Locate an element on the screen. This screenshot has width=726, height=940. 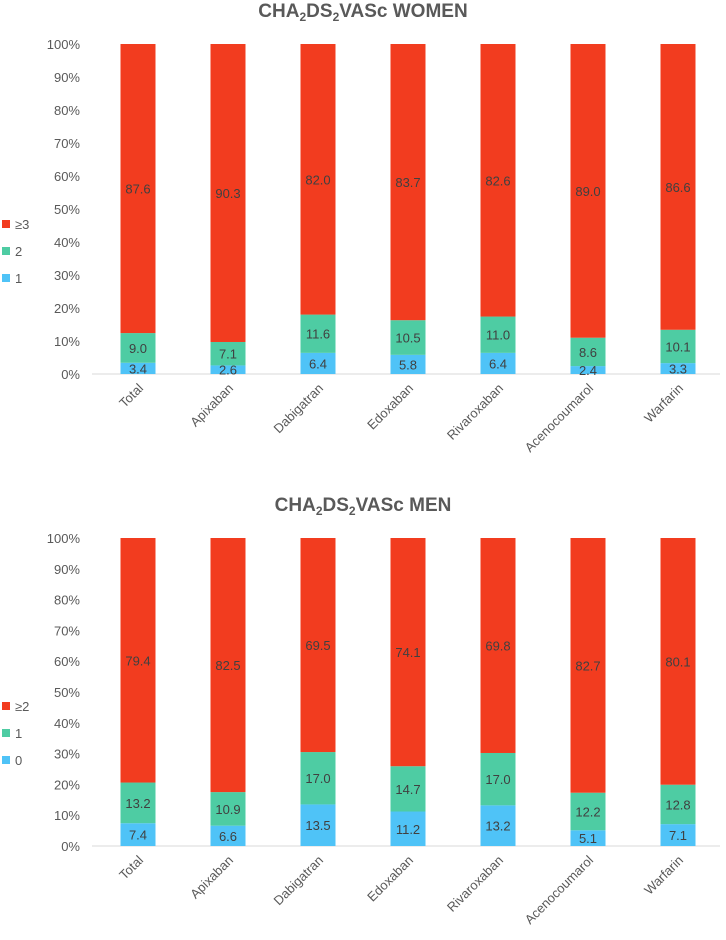
x-tick-label: Rivaroxaban is located at coordinates (475, 884).